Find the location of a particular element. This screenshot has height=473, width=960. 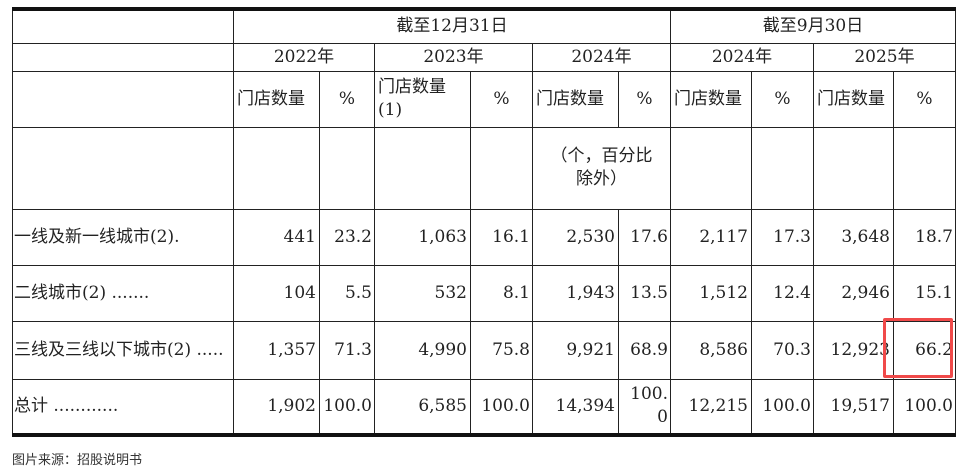

pct-cell: 17.6 is located at coordinates (644, 237).